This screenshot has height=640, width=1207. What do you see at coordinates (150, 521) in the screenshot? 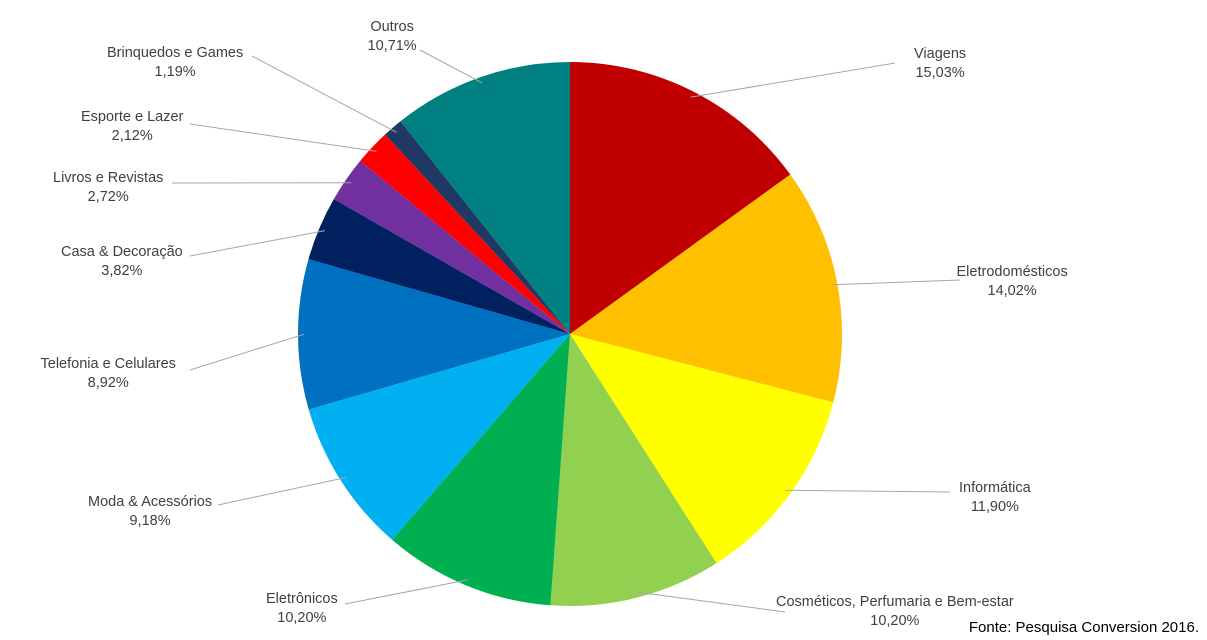
I see `slice-label-value: 9,18%` at bounding box center [150, 521].